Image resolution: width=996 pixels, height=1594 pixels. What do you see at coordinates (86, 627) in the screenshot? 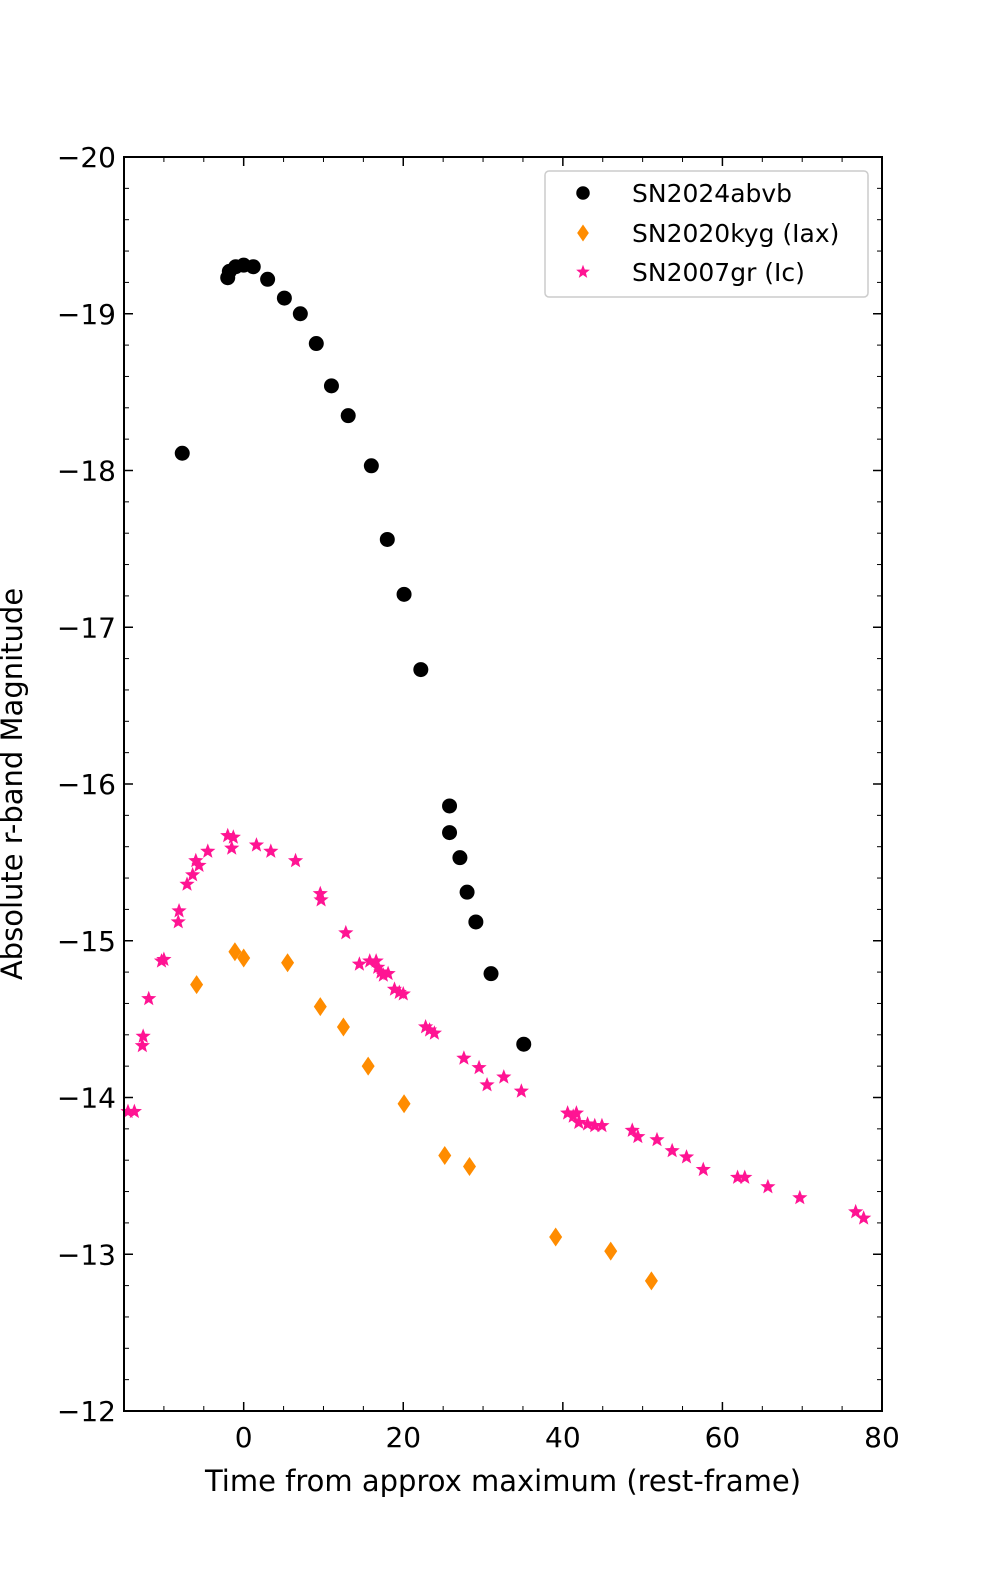
I see `y-tick-label: −17` at bounding box center [86, 627].